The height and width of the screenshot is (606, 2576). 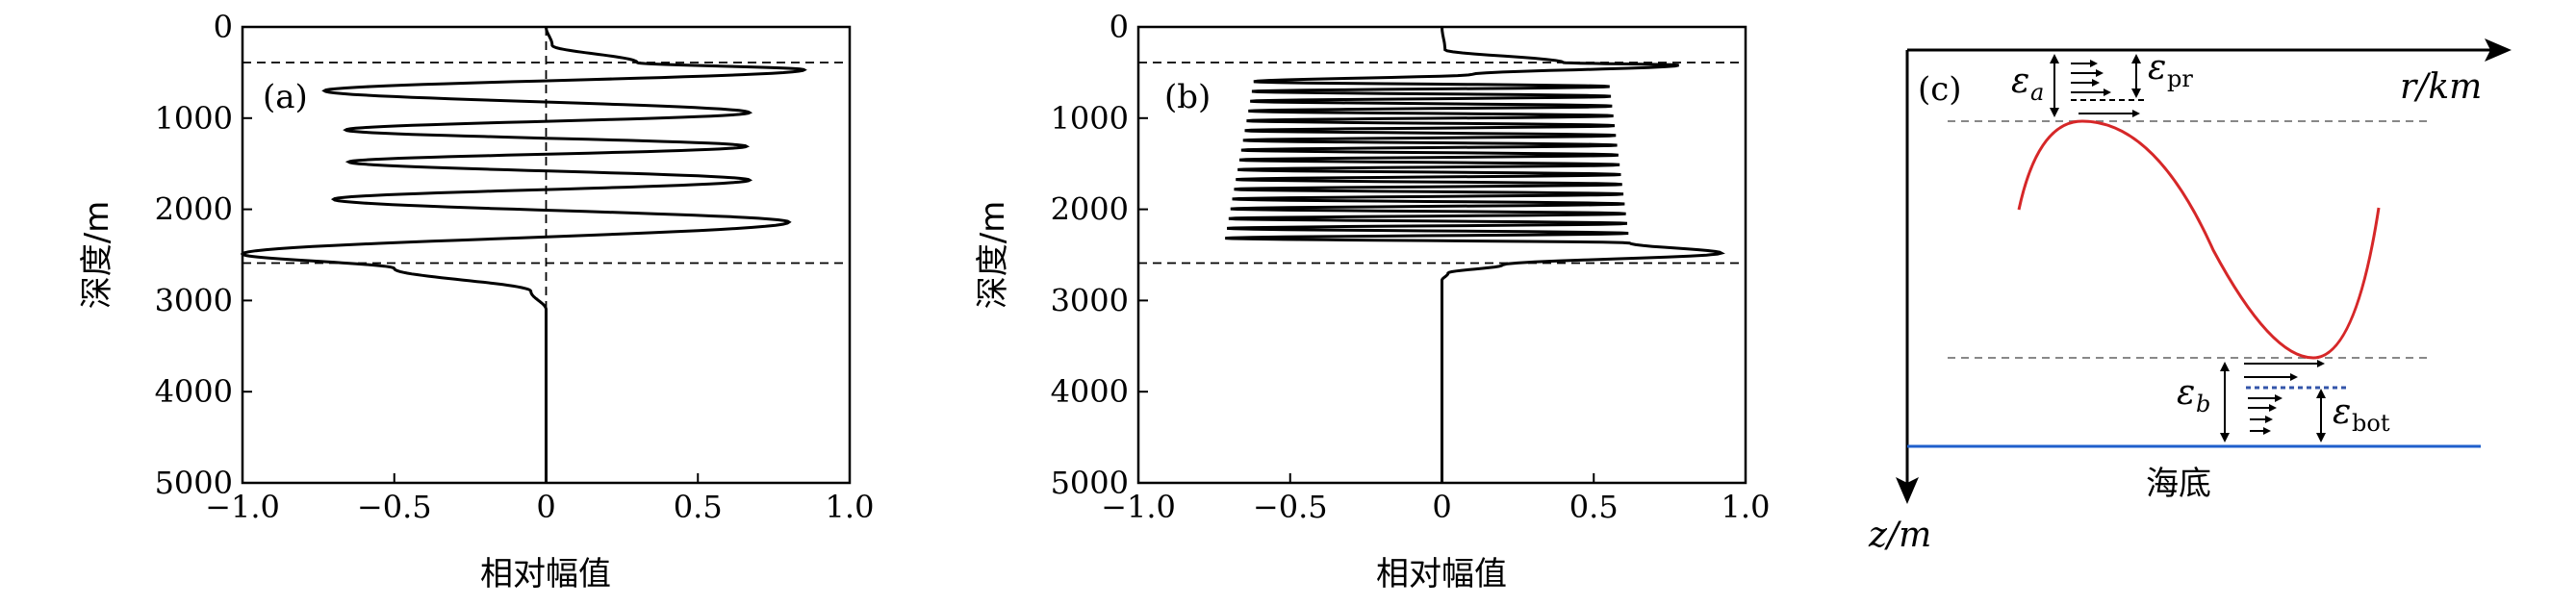 What do you see at coordinates (394, 507) in the screenshot?
I see `x-tick-label-a: −0.5` at bounding box center [394, 507].